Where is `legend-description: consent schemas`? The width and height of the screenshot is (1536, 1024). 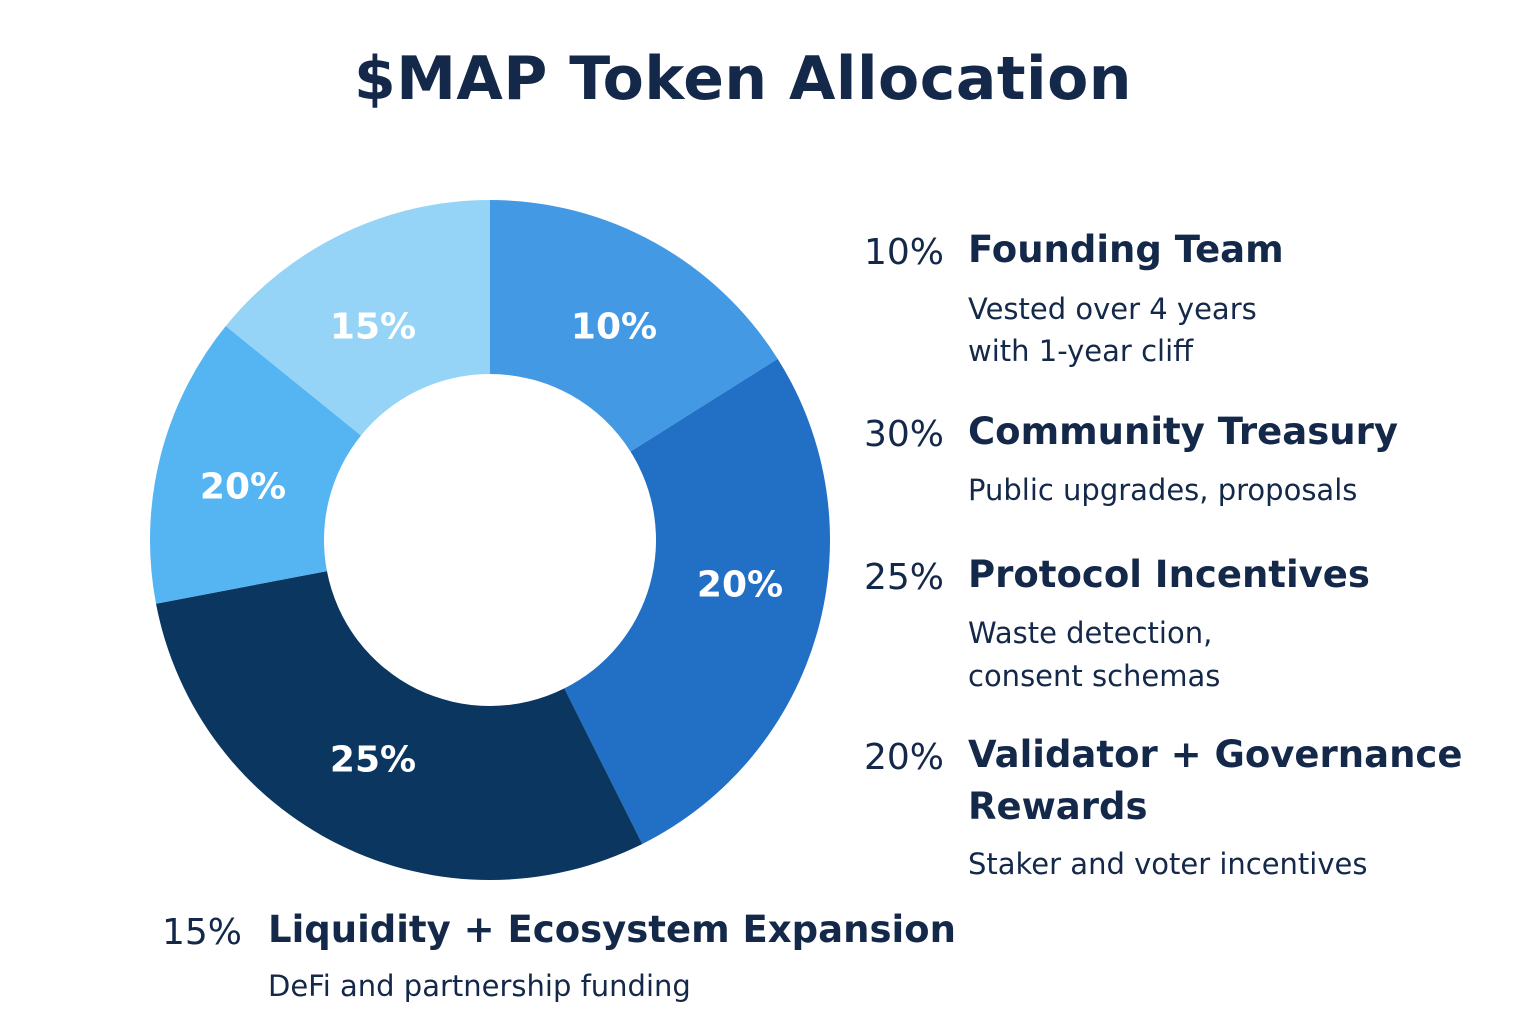
legend-description: consent schemas is located at coordinates (1094, 676).